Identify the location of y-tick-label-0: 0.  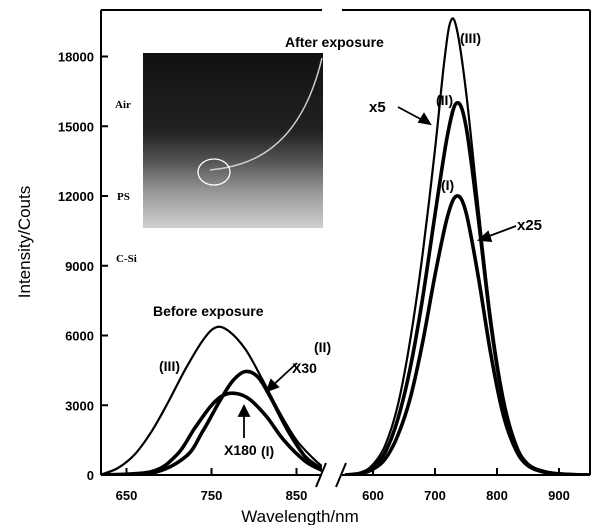
(90, 475).